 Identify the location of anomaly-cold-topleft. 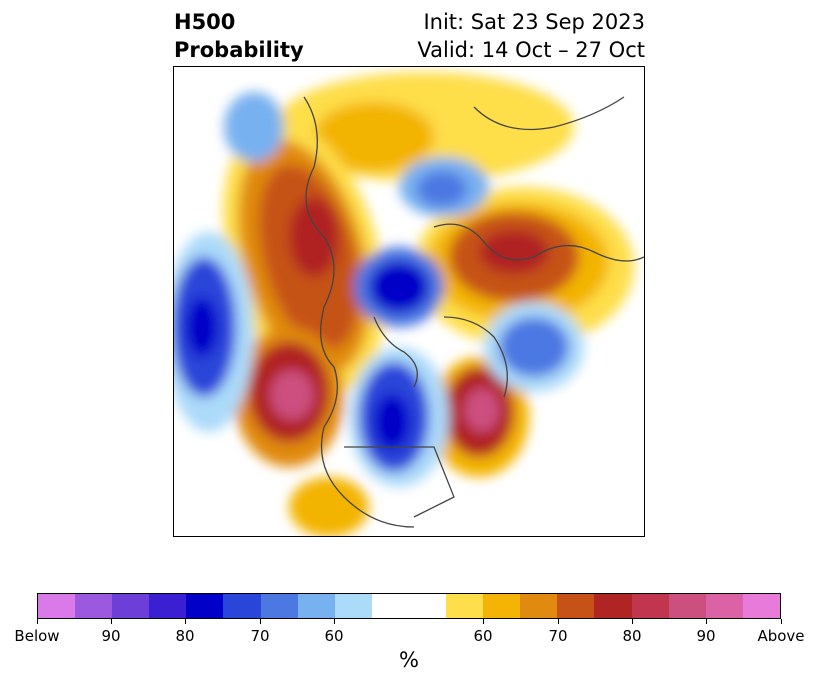
(254, 127).